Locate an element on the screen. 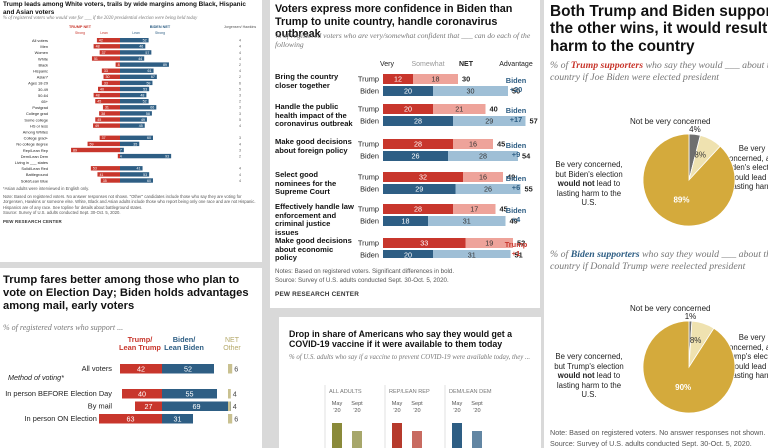 This screenshot has width=768, height=448. pie2-top-label: Not be very concerned is located at coordinates (670, 308).